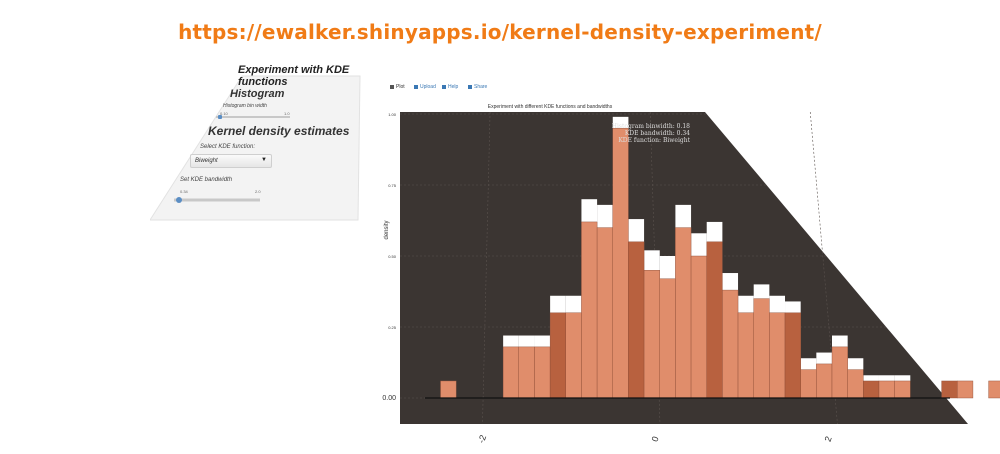  What do you see at coordinates (389, 398) in the screenshot?
I see `y-tick-label: 0.00` at bounding box center [389, 398].